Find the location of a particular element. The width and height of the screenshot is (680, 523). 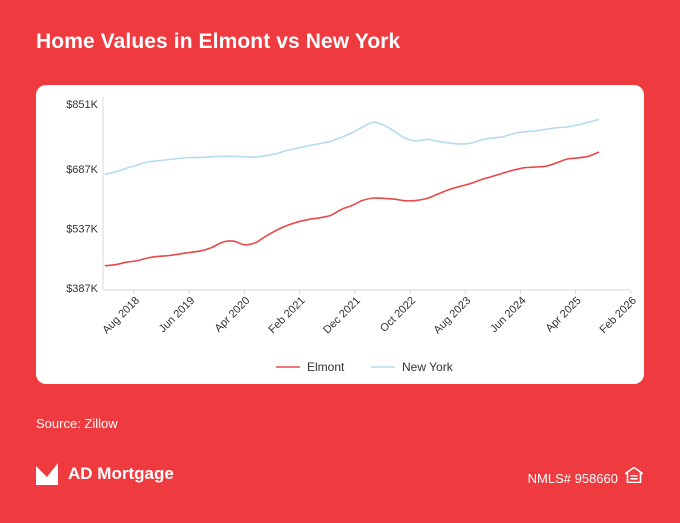

x-tick-label: Feb 2021 is located at coordinates (286, 315).